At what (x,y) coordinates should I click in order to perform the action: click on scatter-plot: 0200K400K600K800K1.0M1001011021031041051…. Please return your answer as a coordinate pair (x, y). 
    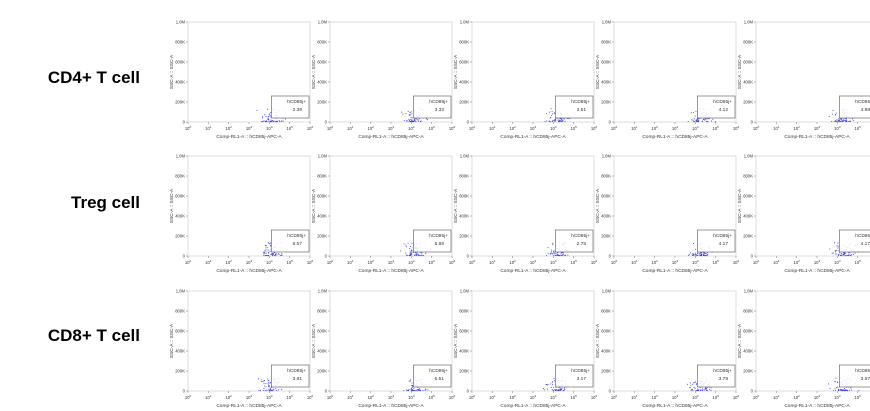
    Looking at the image, I should click on (803, 349).